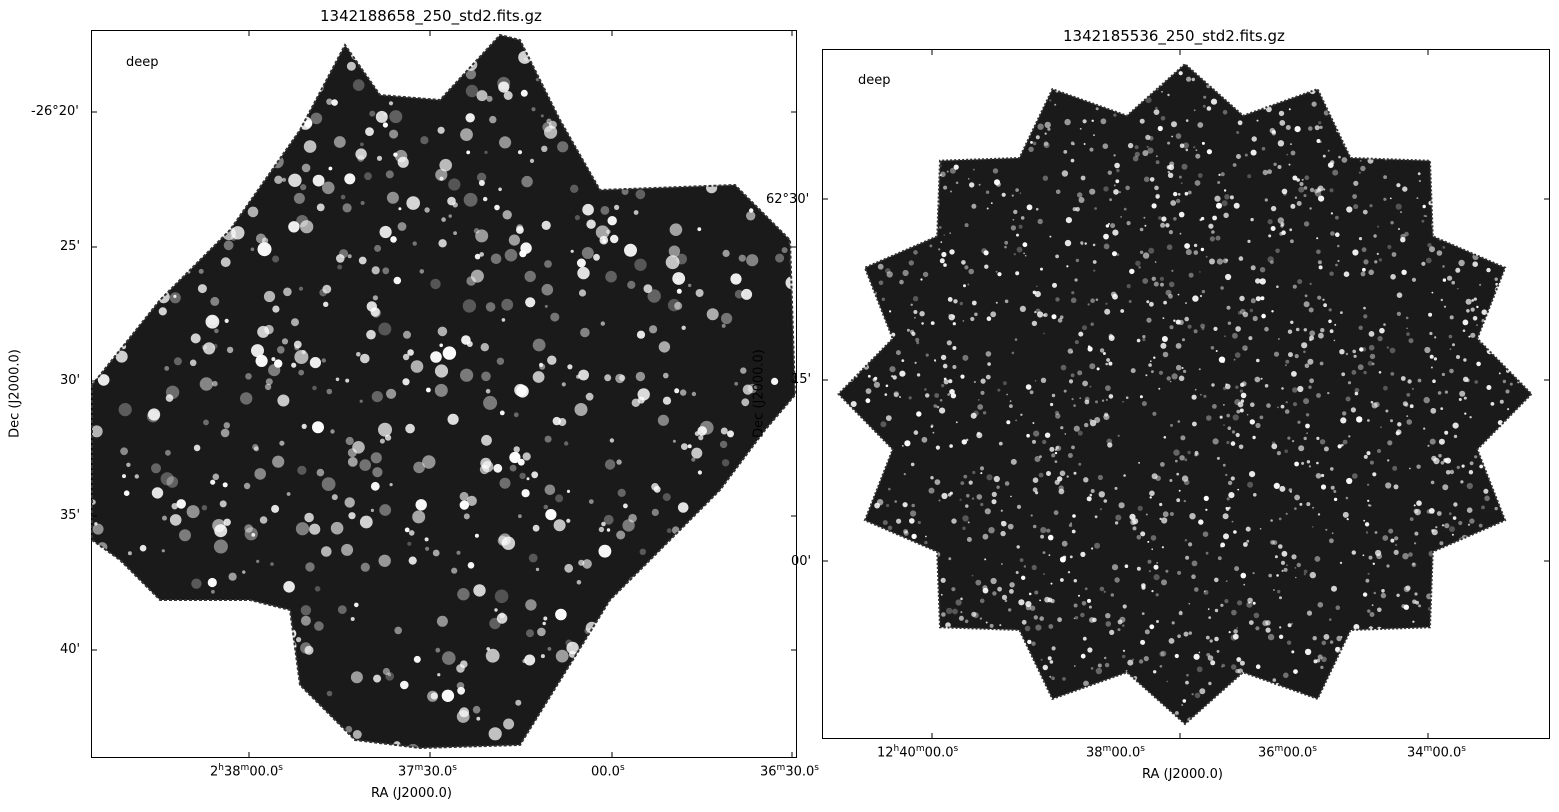 The height and width of the screenshot is (812, 1559). What do you see at coordinates (759, 393) in the screenshot?
I see `right-y-axis-label: Dec (J2000.0)` at bounding box center [759, 393].